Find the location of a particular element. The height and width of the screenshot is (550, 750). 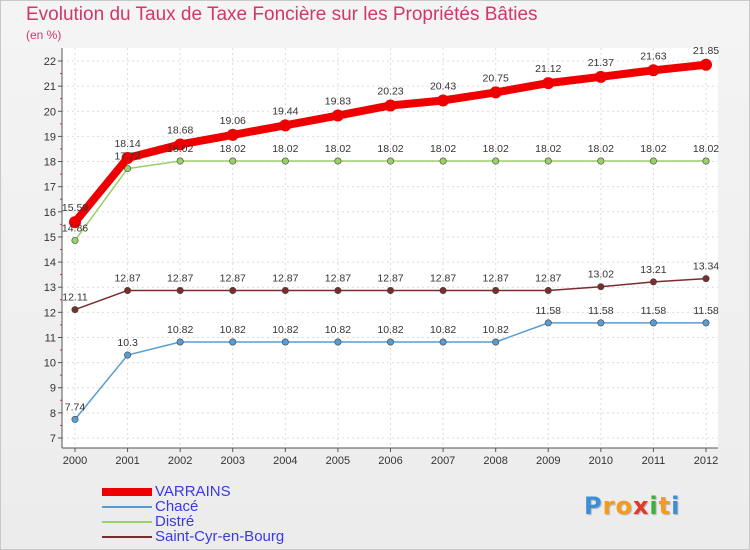

data-label-saint-cyr-en-bourg: 12.11 is located at coordinates (75, 298).